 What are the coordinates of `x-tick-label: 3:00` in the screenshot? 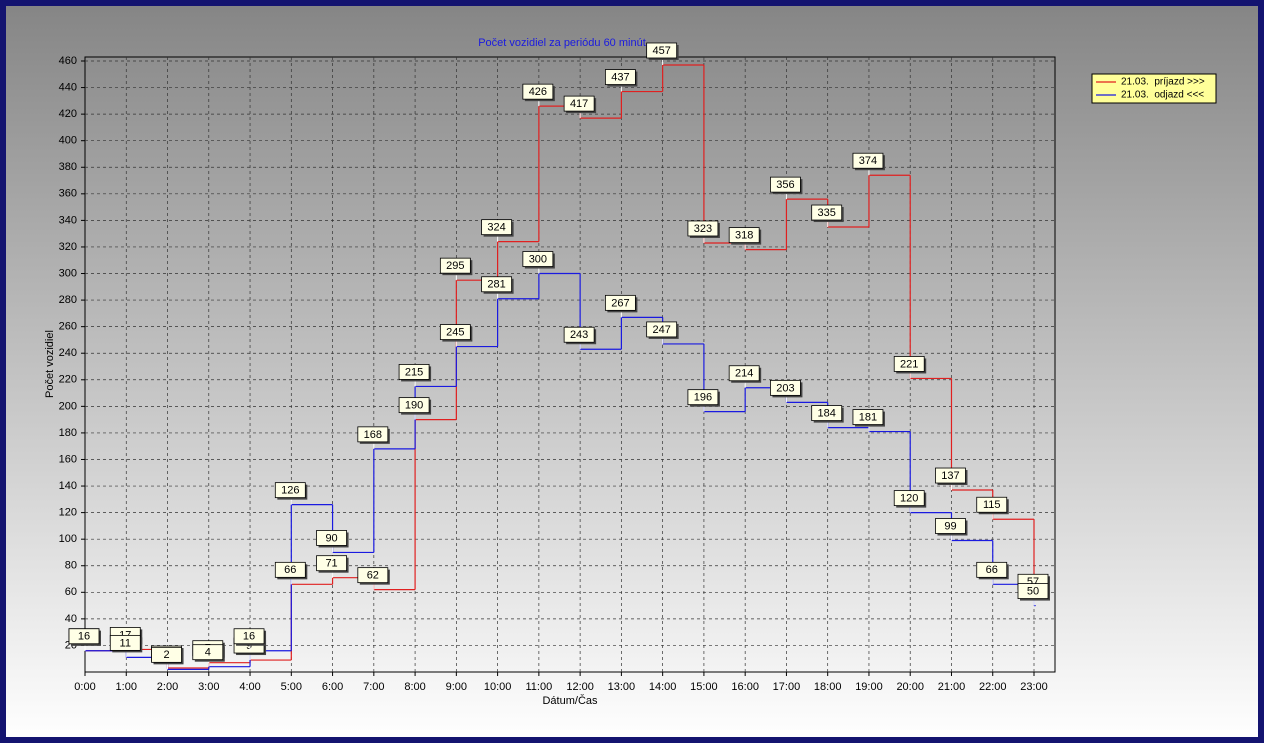 It's located at (208, 687).